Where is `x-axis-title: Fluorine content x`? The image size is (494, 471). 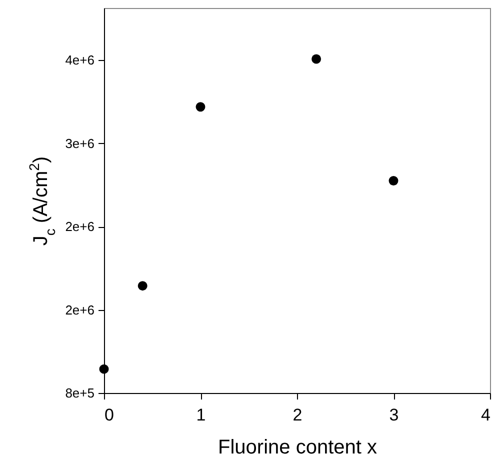
x-axis-title: Fluorine content x is located at coordinates (297, 447).